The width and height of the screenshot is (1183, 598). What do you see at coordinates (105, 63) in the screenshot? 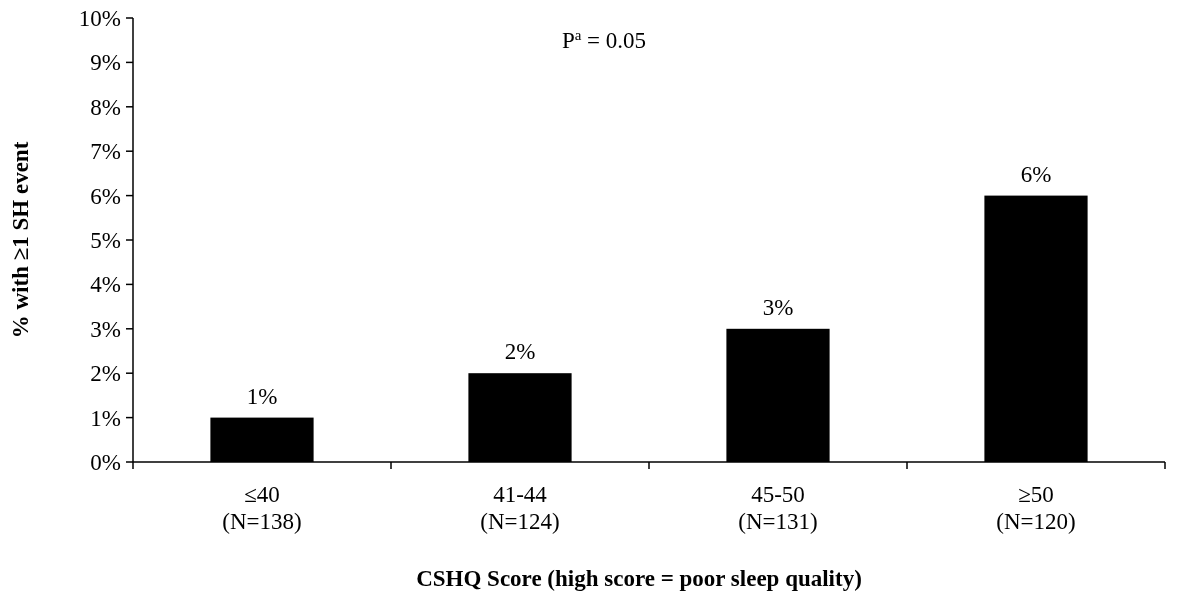
I see `y-tick-label: 9%` at bounding box center [105, 63].